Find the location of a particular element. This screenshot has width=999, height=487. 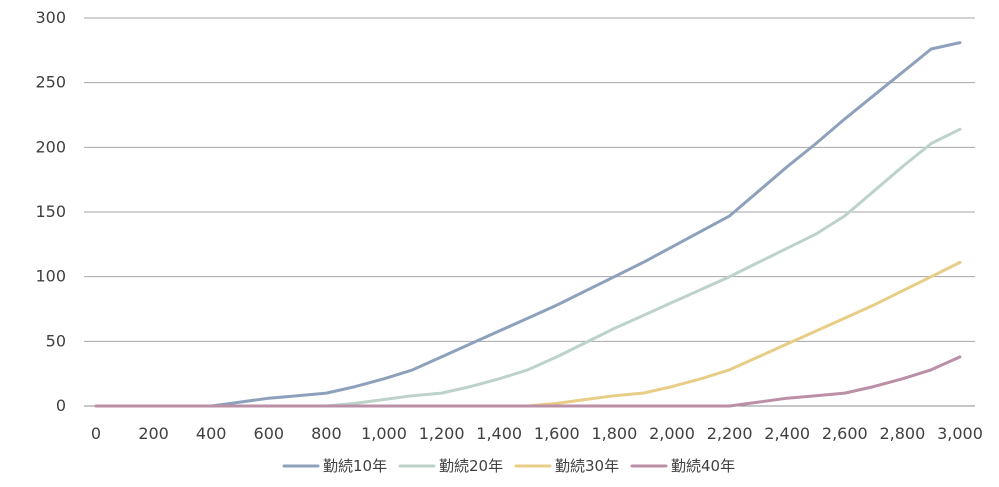

legend-label: 勤続30年 is located at coordinates (587, 466).